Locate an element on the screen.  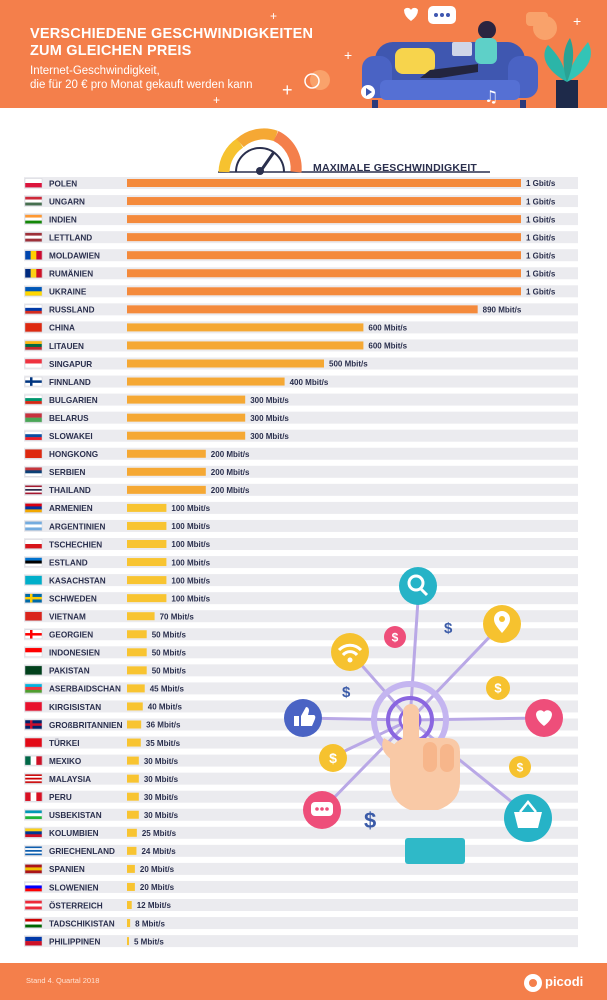
country-label: PHILIPPINEN is located at coordinates (74, 941).